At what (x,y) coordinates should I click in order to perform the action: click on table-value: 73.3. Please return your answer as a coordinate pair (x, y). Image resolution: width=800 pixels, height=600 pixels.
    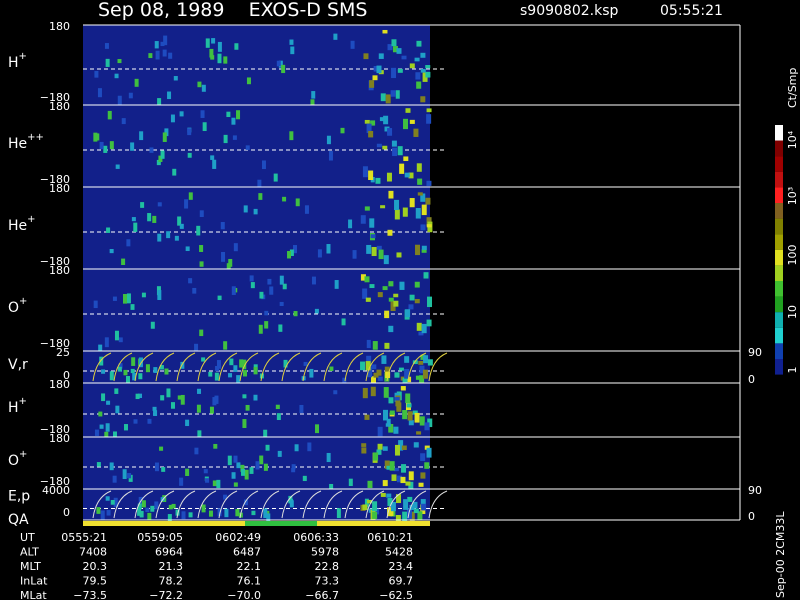
    Looking at the image, I should click on (327, 581).